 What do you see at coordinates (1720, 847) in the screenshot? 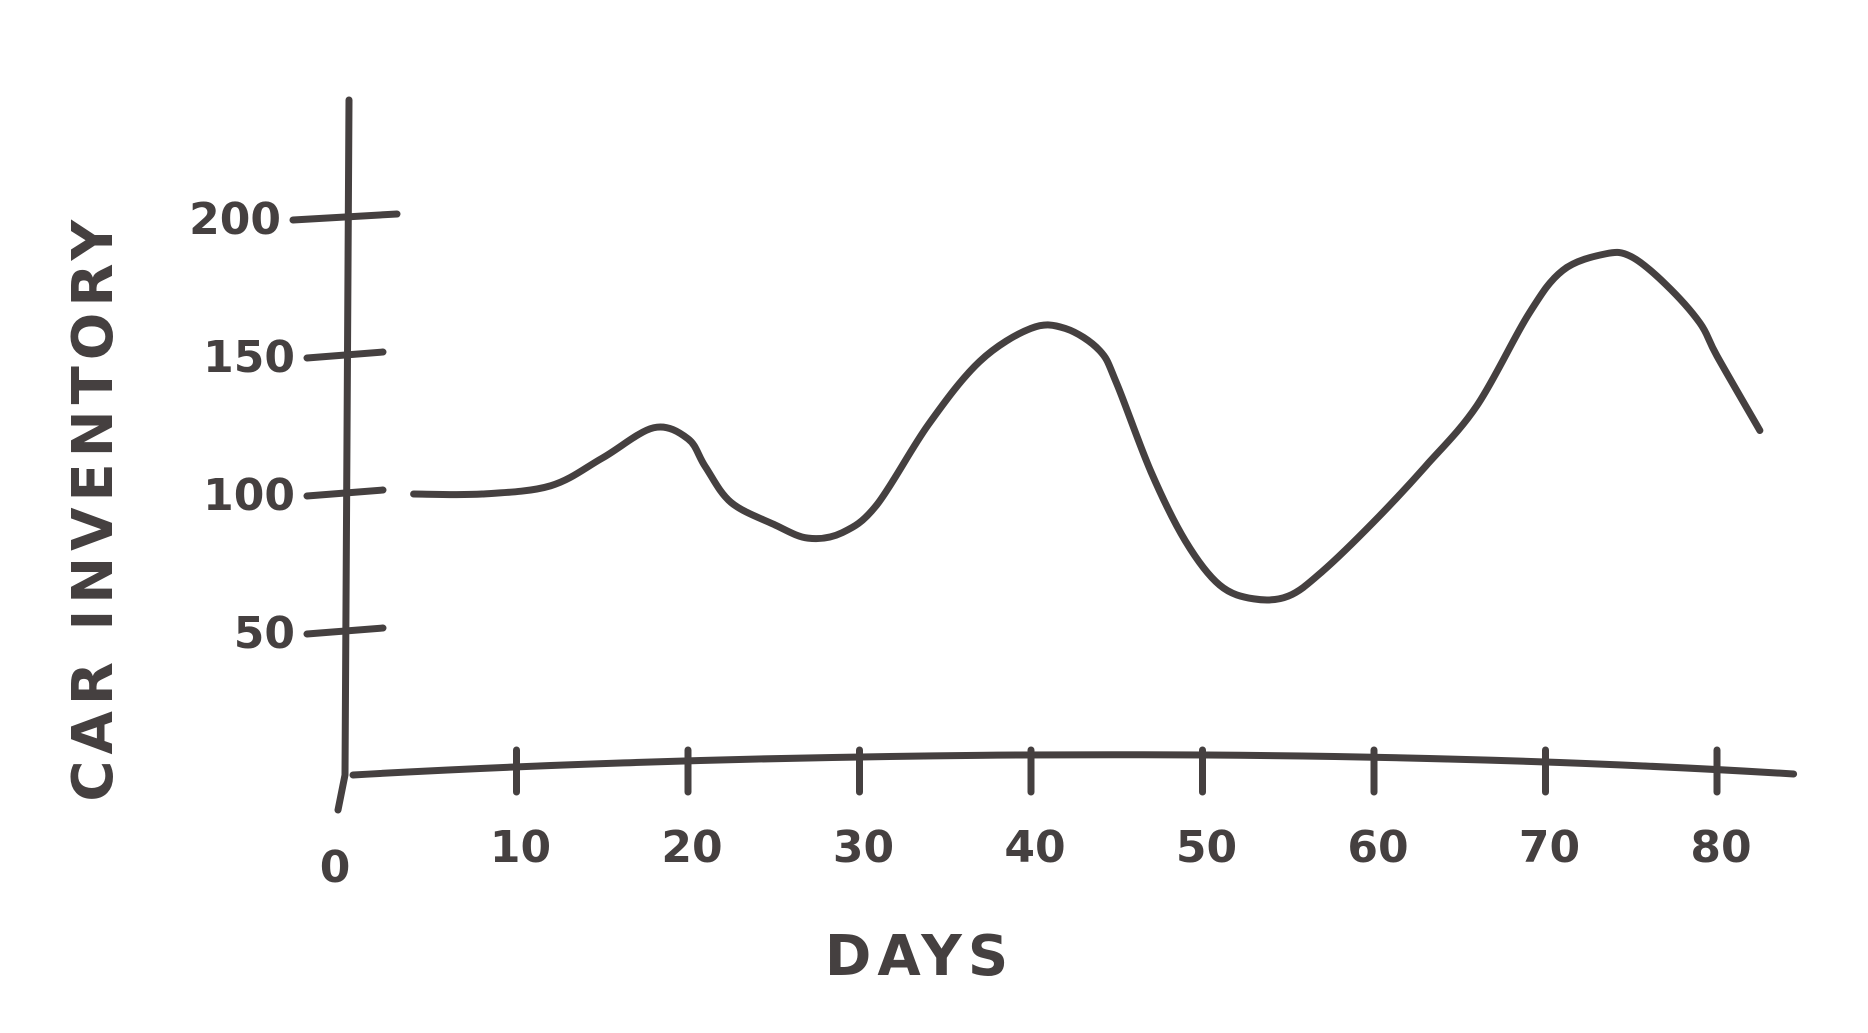
I see `x-tick-label: 80` at bounding box center [1720, 847].